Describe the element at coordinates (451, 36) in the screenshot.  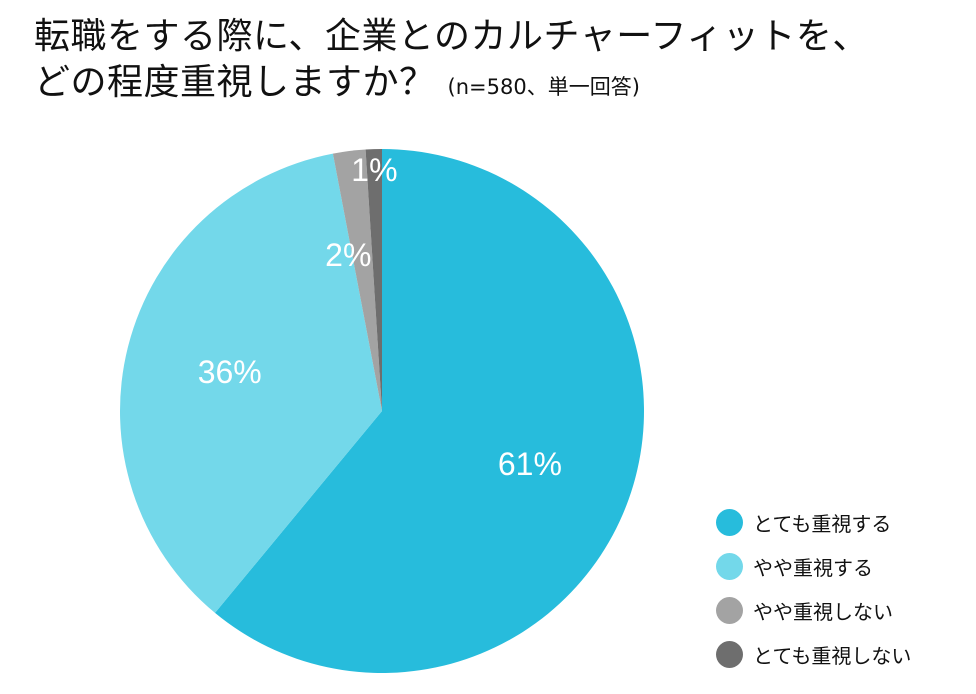
I see `chart-title-line-1: 転職をする際に、企業とのカルチャーフィットを、` at that location.